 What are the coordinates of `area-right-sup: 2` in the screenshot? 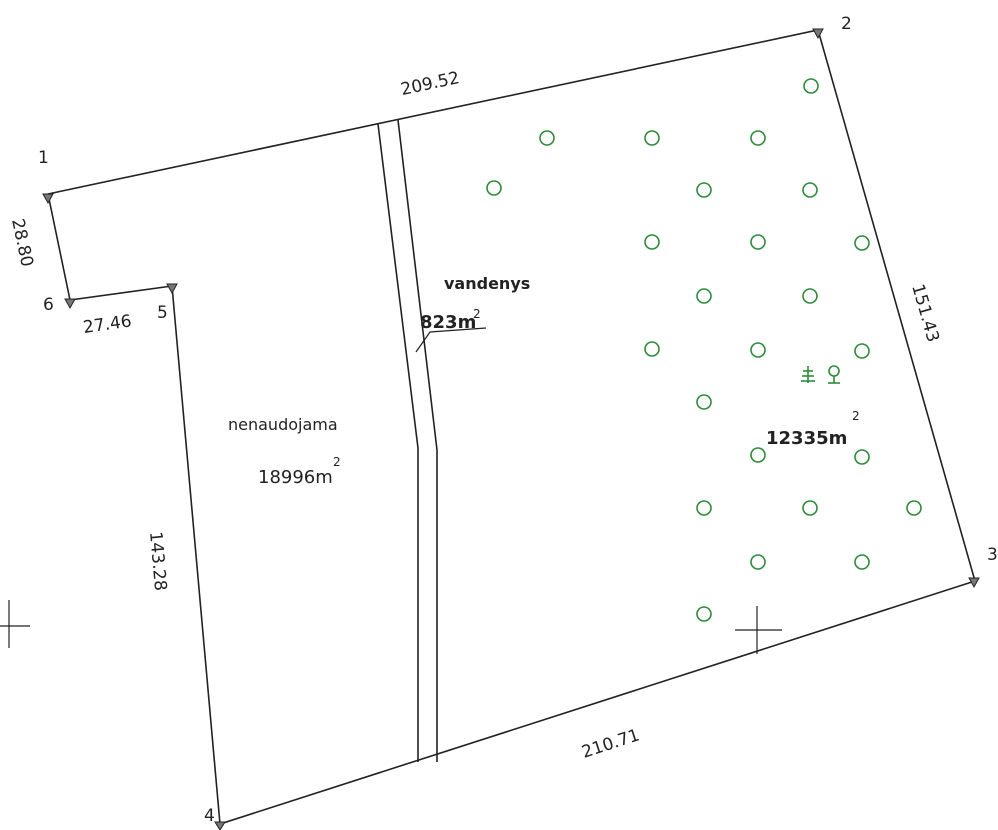 It's located at (856, 416).